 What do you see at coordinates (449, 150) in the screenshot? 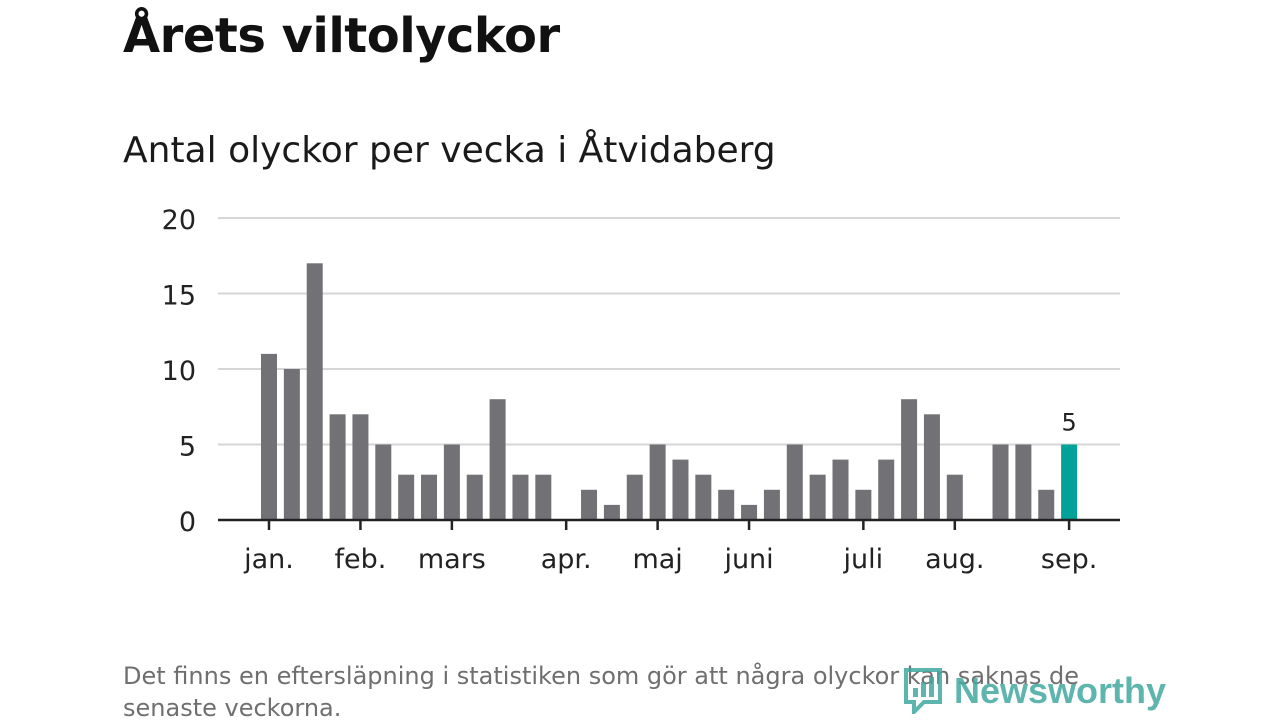
I see `chart-subtitle: Antal olyckor per vecka i Åtvidaberg` at bounding box center [449, 150].